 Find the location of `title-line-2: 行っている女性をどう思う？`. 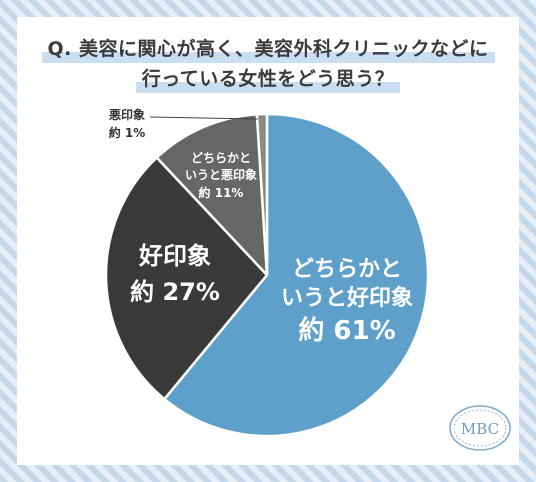

title-line-2: 行っている女性をどう思う？ is located at coordinates (268, 78).